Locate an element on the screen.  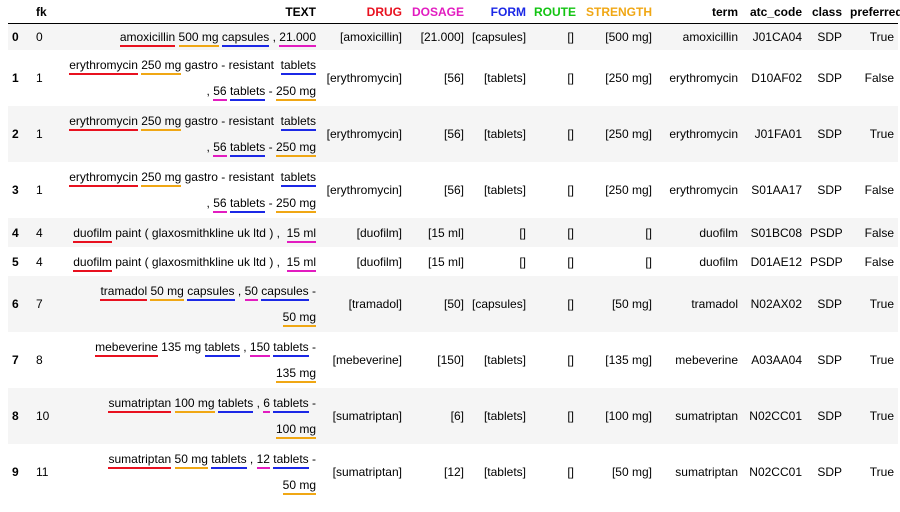
cell-preferred: True is located at coordinates (881, 360).